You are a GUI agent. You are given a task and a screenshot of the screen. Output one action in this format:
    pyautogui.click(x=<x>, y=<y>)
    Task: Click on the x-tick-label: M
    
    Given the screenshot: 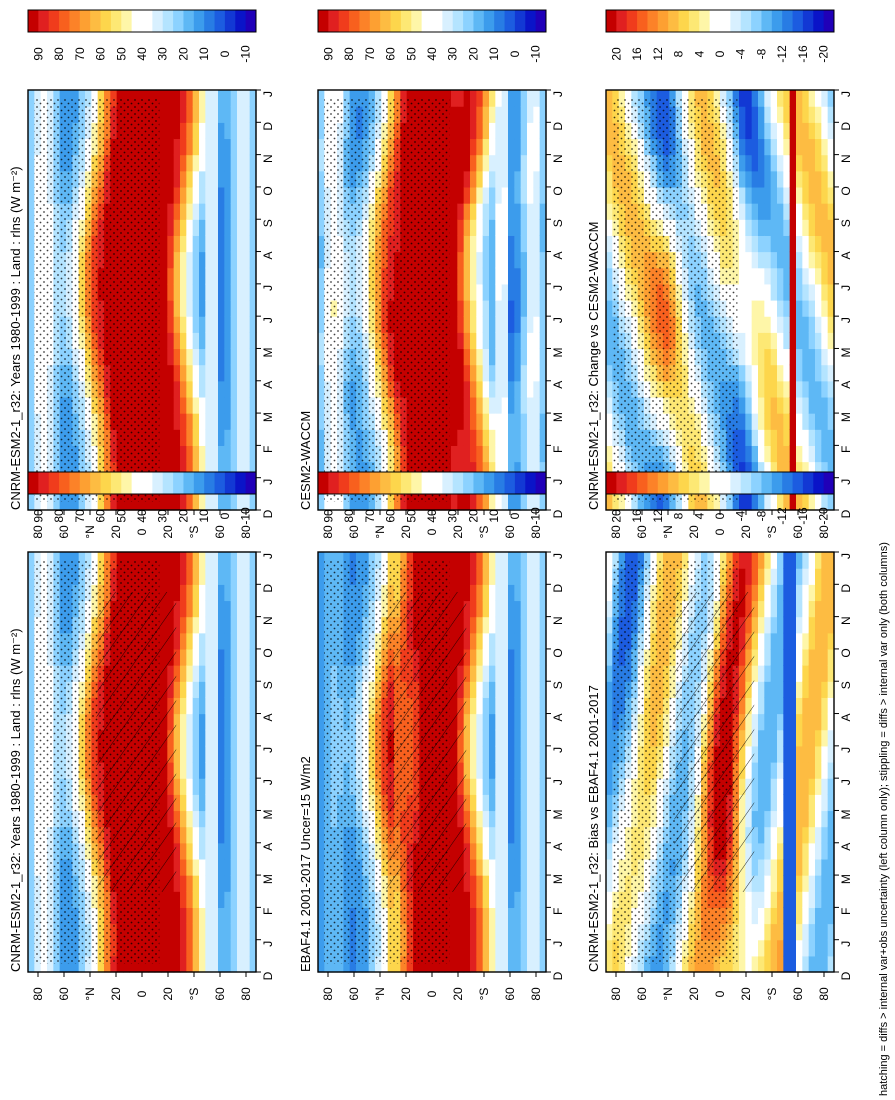 What is the action you would take?
    pyautogui.click(x=268, y=417)
    